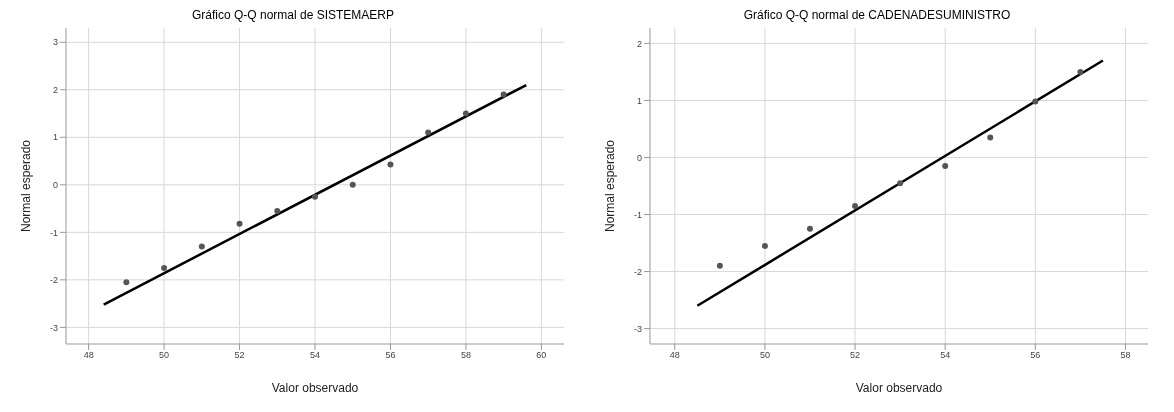  I want to click on y-tick-label: 3, so click(55, 42).